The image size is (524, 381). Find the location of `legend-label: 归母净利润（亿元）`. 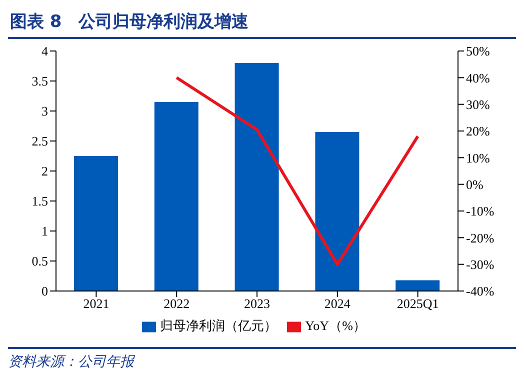

legend-label: 归母净利润（亿元） is located at coordinates (219, 325).